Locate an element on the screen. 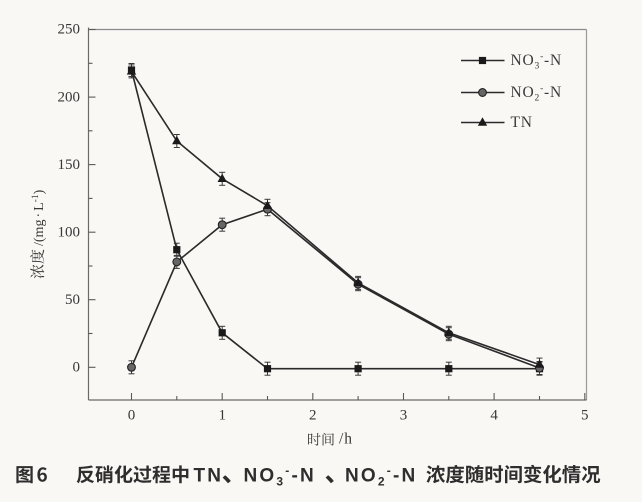  svg-text: 200 is located at coordinates (69, 97).